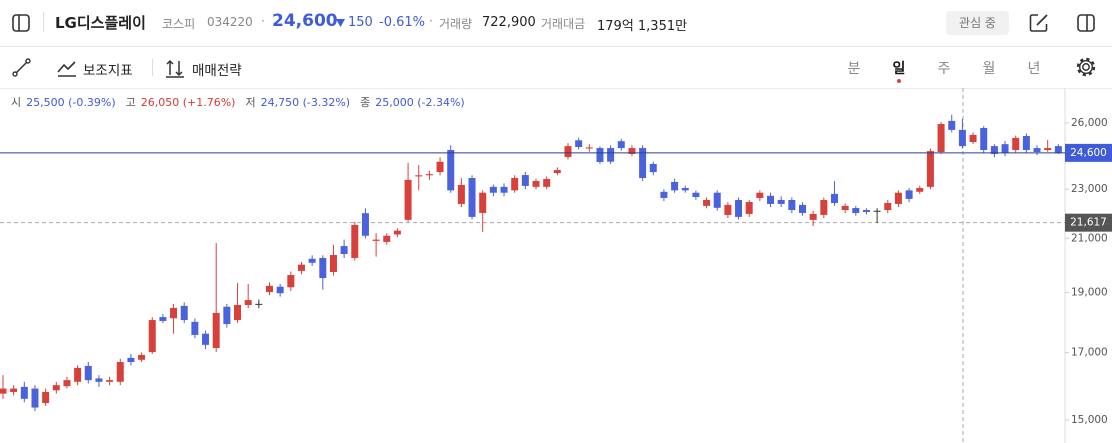 The height and width of the screenshot is (443, 1112). I want to click on info-value: 24,750 (-3.32%), so click(305, 102).